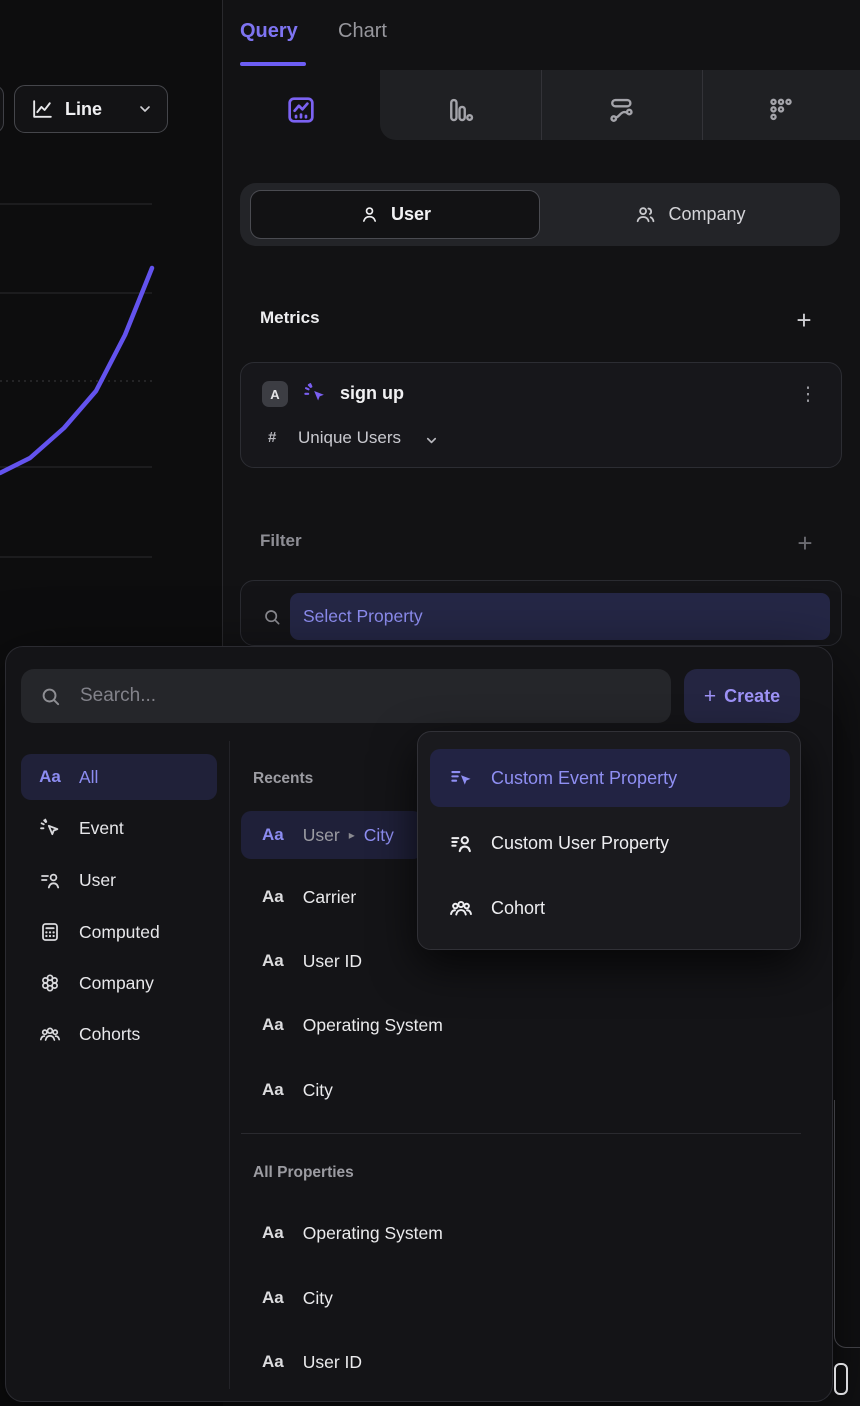 Image resolution: width=860 pixels, height=1406 pixels. I want to click on active-tab-underline, so click(273, 64).